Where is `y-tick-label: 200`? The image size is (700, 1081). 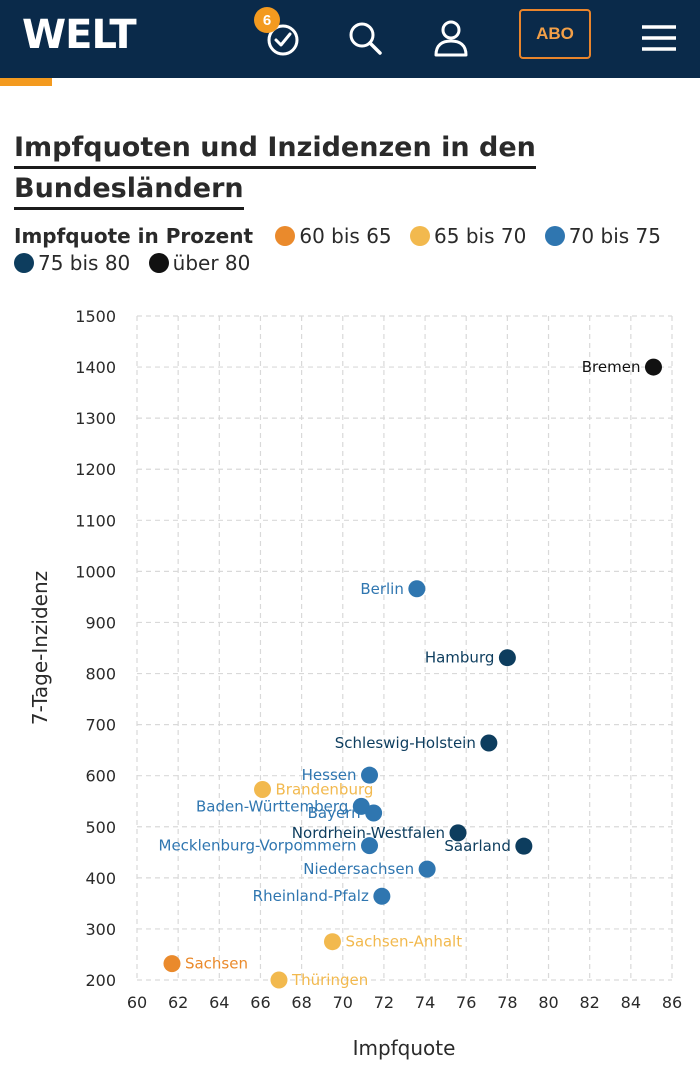 y-tick-label: 200 is located at coordinates (100, 980).